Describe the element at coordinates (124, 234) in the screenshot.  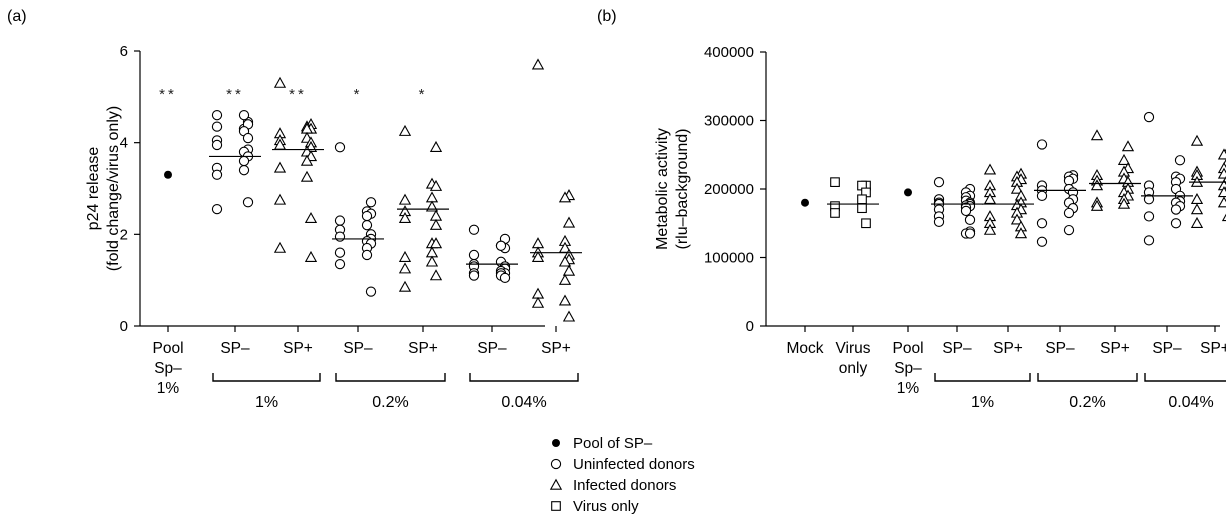
I see `y-tick-label: 2` at that location.